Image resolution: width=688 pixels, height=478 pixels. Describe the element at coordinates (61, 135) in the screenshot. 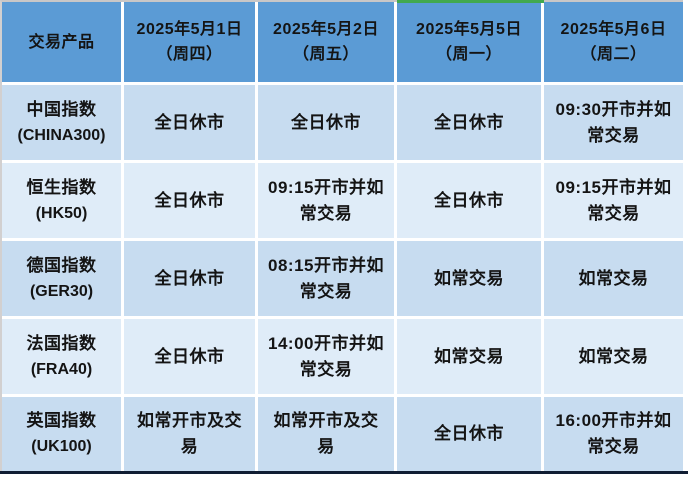

I see `product-code: (CHINA300)` at that location.